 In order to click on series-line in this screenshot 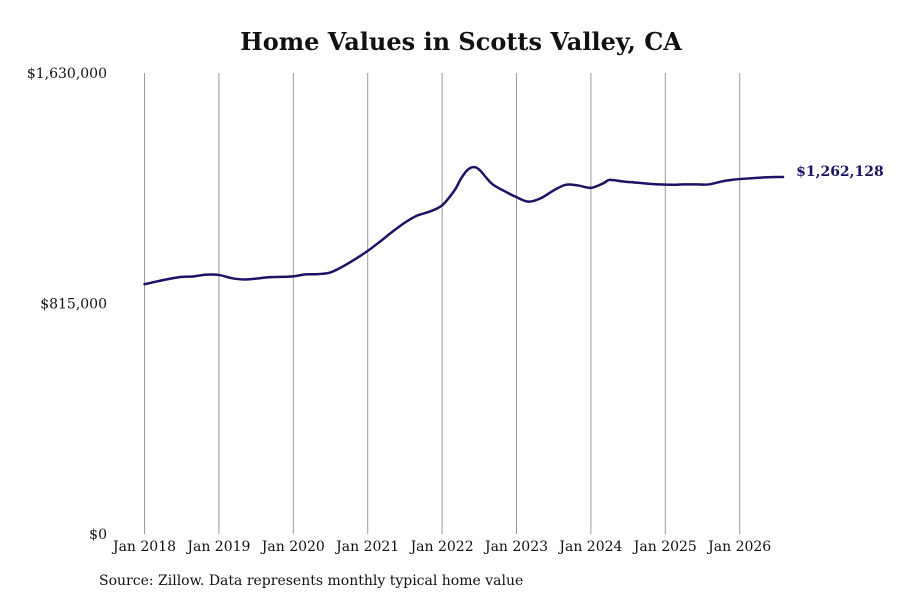, I will do `click(464, 225)`.